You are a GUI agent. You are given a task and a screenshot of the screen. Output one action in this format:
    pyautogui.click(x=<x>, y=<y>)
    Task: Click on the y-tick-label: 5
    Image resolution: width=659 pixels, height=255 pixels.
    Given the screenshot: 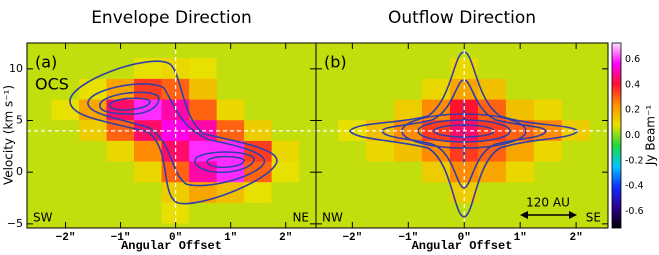 What is the action you would take?
    pyautogui.click(x=19, y=120)
    